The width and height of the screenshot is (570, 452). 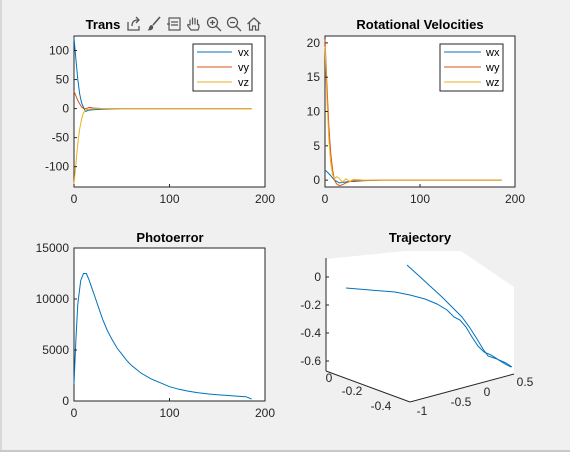 What do you see at coordinates (169, 237) in the screenshot?
I see `axes-photoerror-title: Photoerror` at bounding box center [169, 237].